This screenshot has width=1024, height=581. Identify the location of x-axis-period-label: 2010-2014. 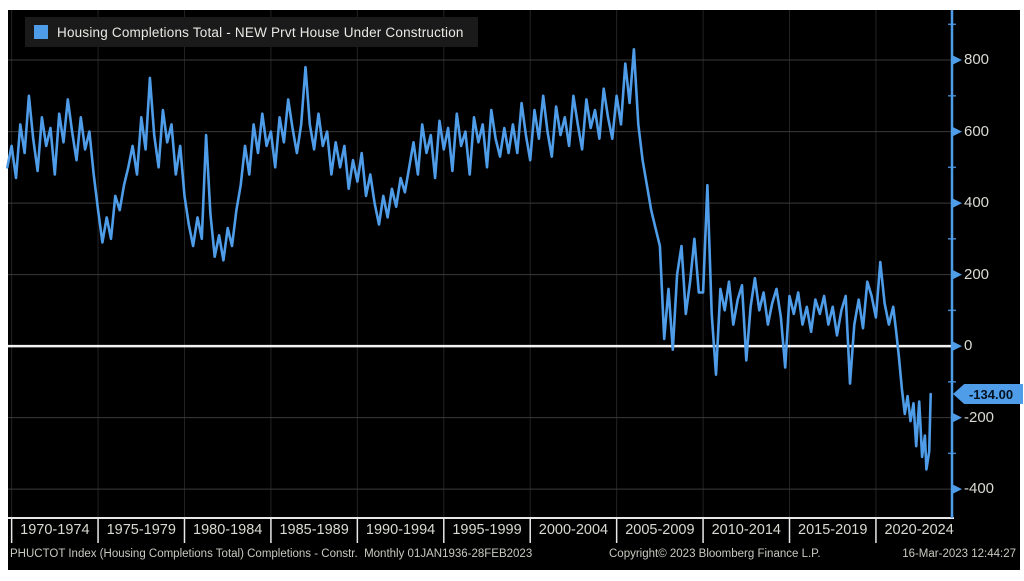
(746, 530).